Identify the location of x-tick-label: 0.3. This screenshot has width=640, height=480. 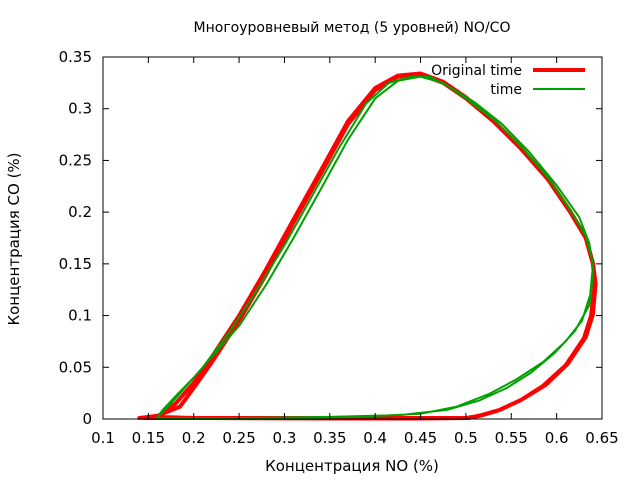
(285, 438).